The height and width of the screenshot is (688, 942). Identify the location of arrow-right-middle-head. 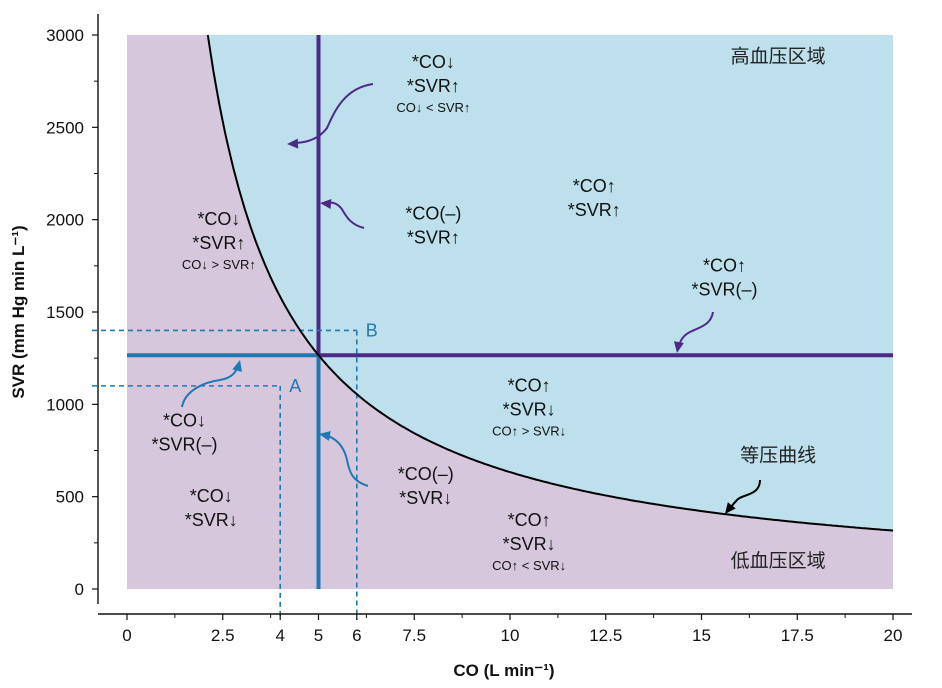
(678, 347).